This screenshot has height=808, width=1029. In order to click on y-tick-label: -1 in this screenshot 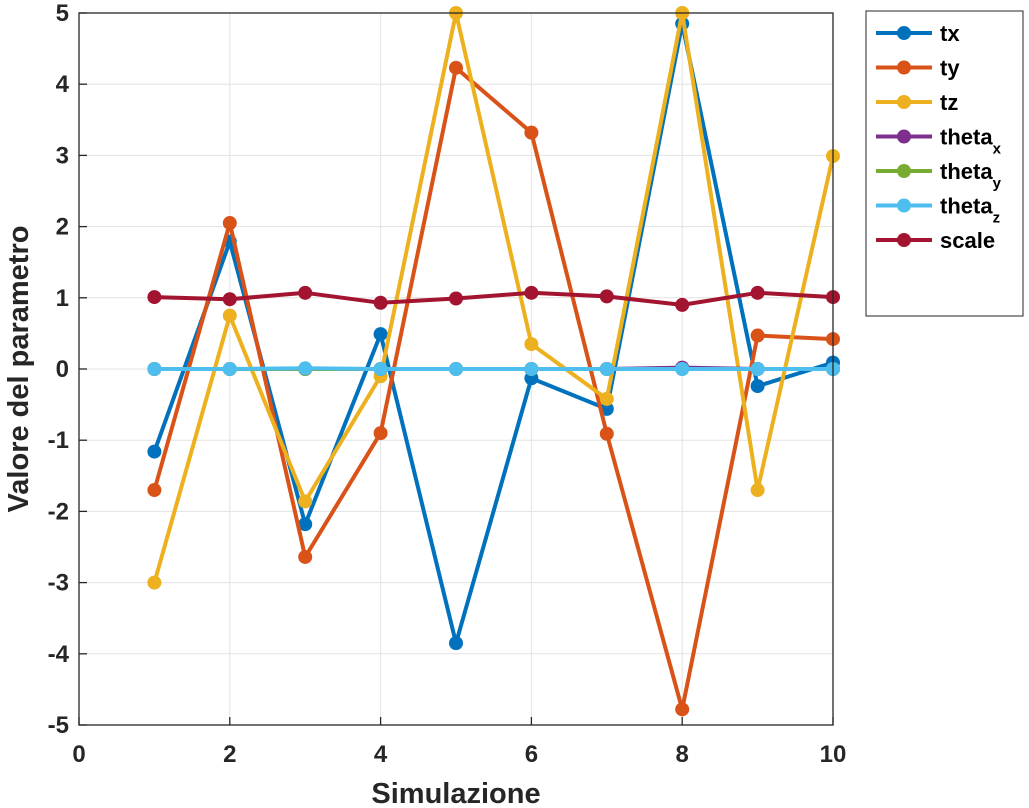, I will do `click(58, 440)`.